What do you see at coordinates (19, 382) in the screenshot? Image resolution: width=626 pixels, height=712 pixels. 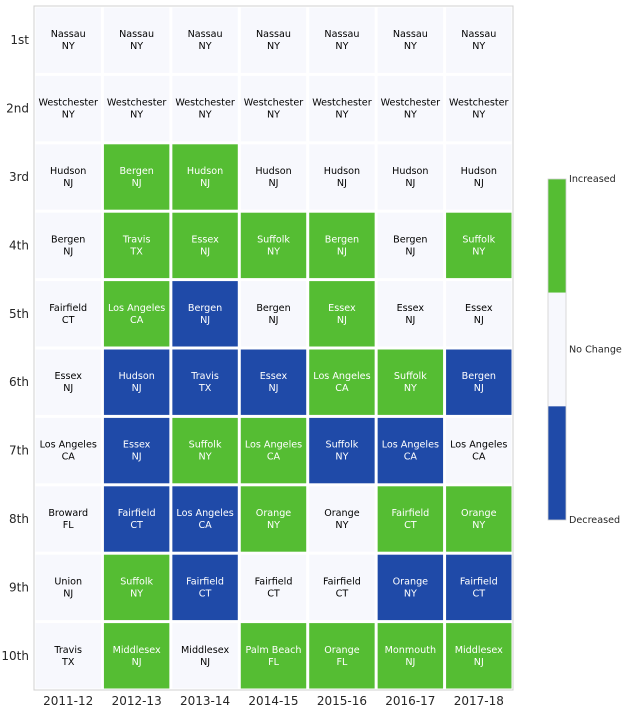 I see `row-label: 6th` at bounding box center [19, 382].